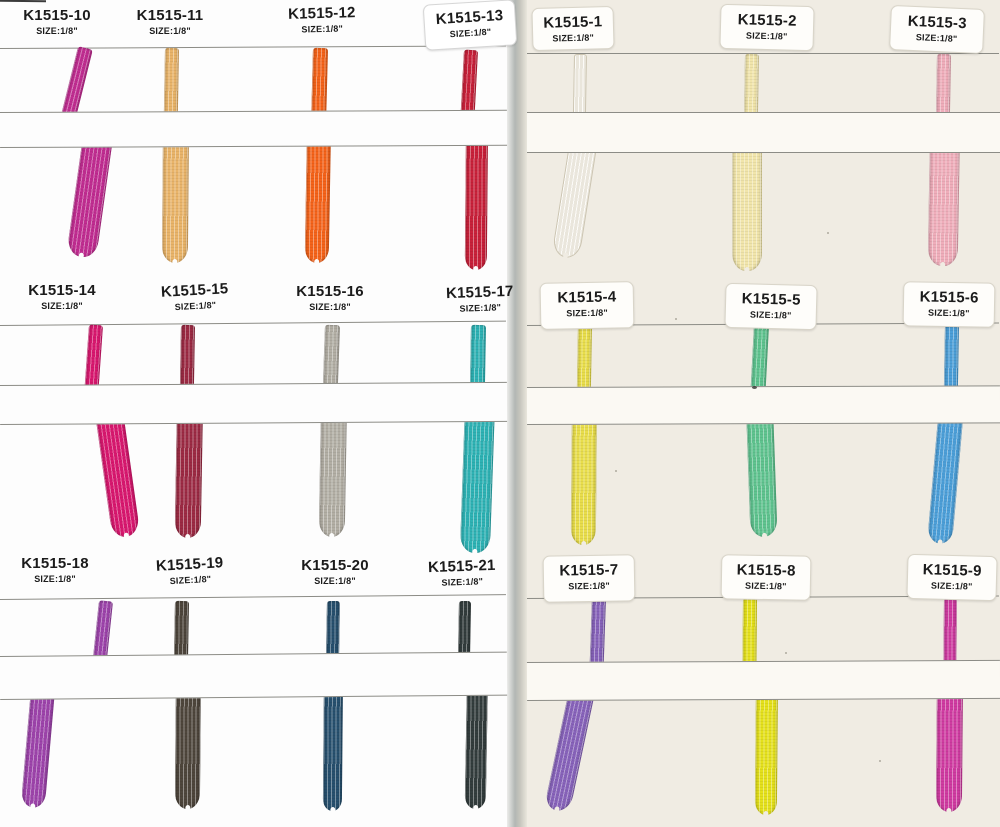  I want to click on label-tag: K1515-5 SIZE:1/8", so click(771, 306).